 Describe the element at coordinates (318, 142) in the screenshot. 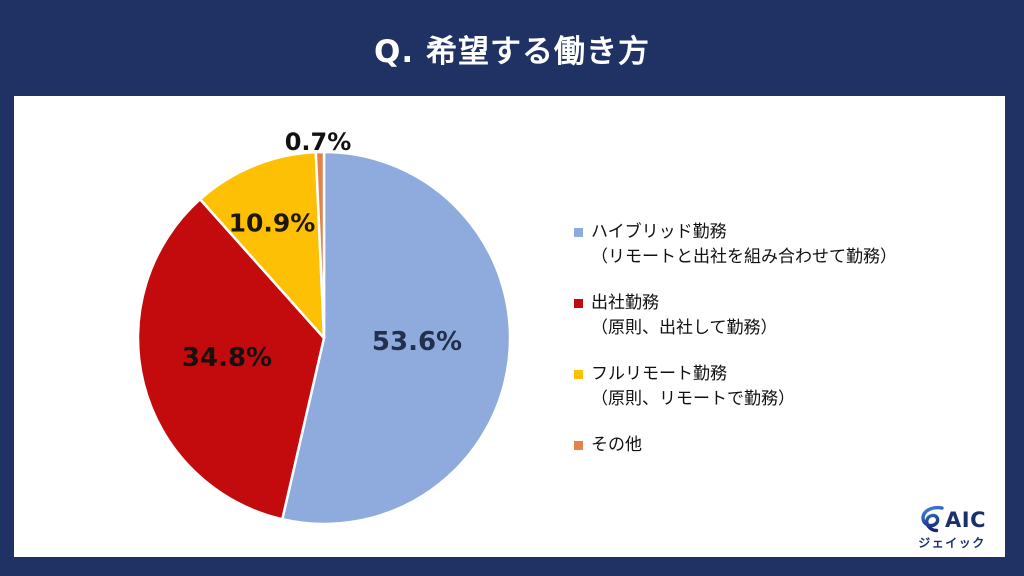

I see `pie-value-label-4: 0.7%` at that location.